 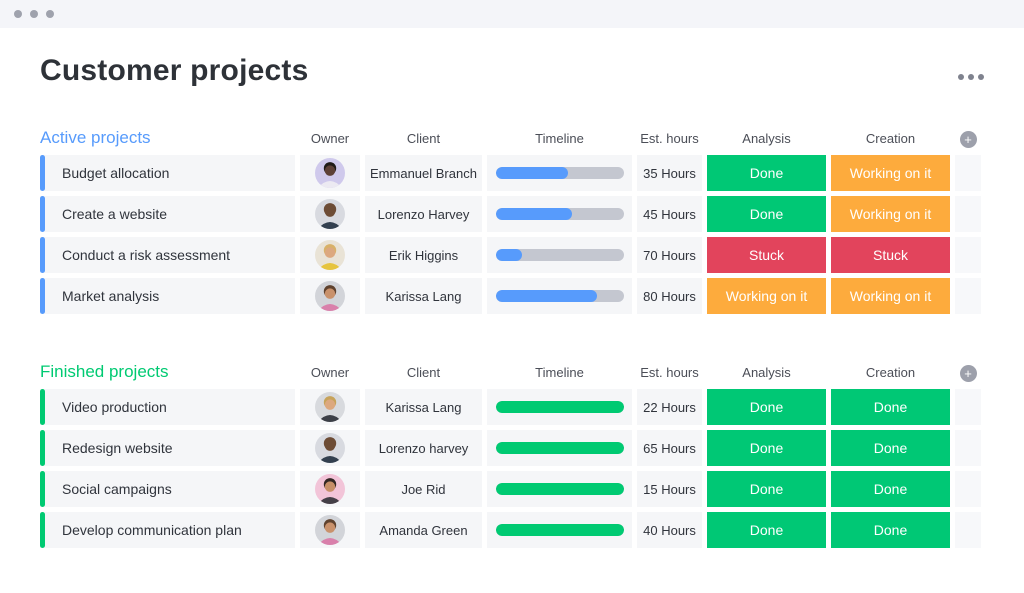 I want to click on creation-status-cell: Stuck, so click(x=890, y=255).